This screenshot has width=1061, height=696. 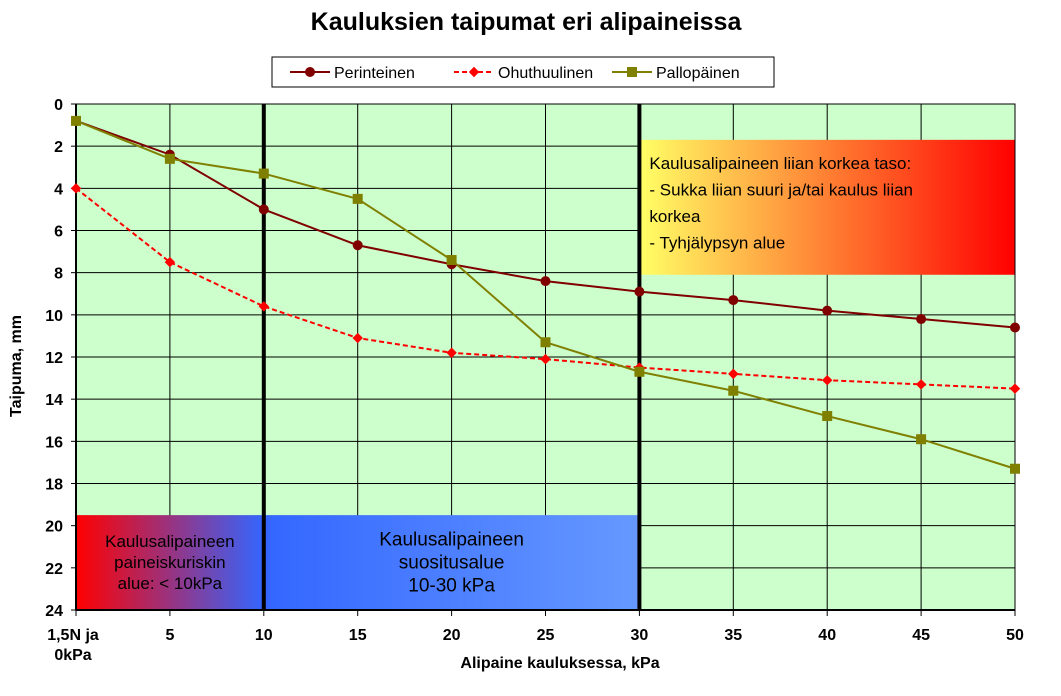 What do you see at coordinates (73, 635) in the screenshot?
I see `x-tick-label: 1,5N ja` at bounding box center [73, 635].